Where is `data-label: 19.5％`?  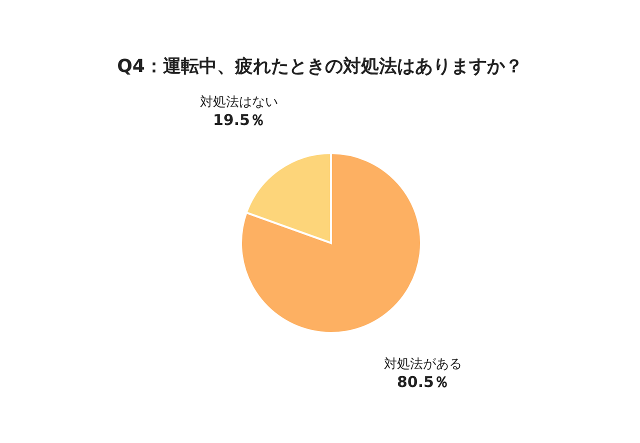
data-label: 19.5％ is located at coordinates (239, 120).